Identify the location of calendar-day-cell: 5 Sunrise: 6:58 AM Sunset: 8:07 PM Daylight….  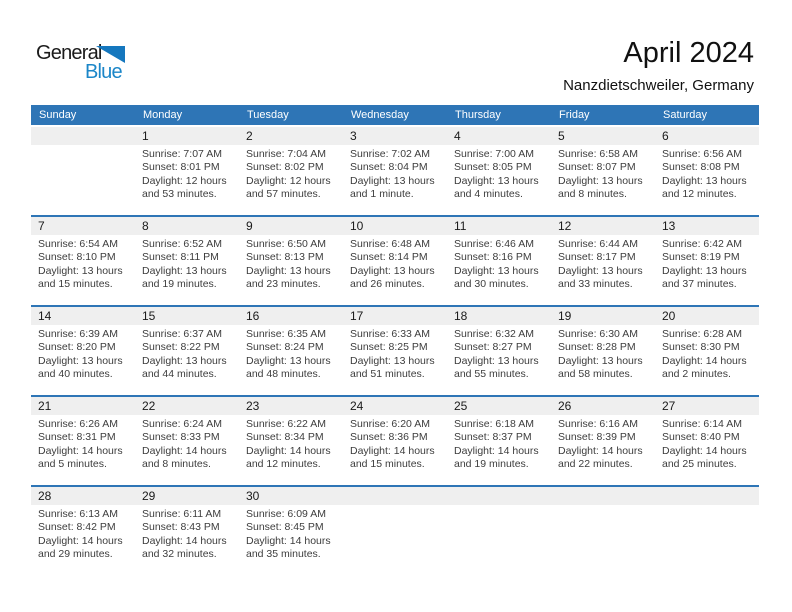
(603, 171).